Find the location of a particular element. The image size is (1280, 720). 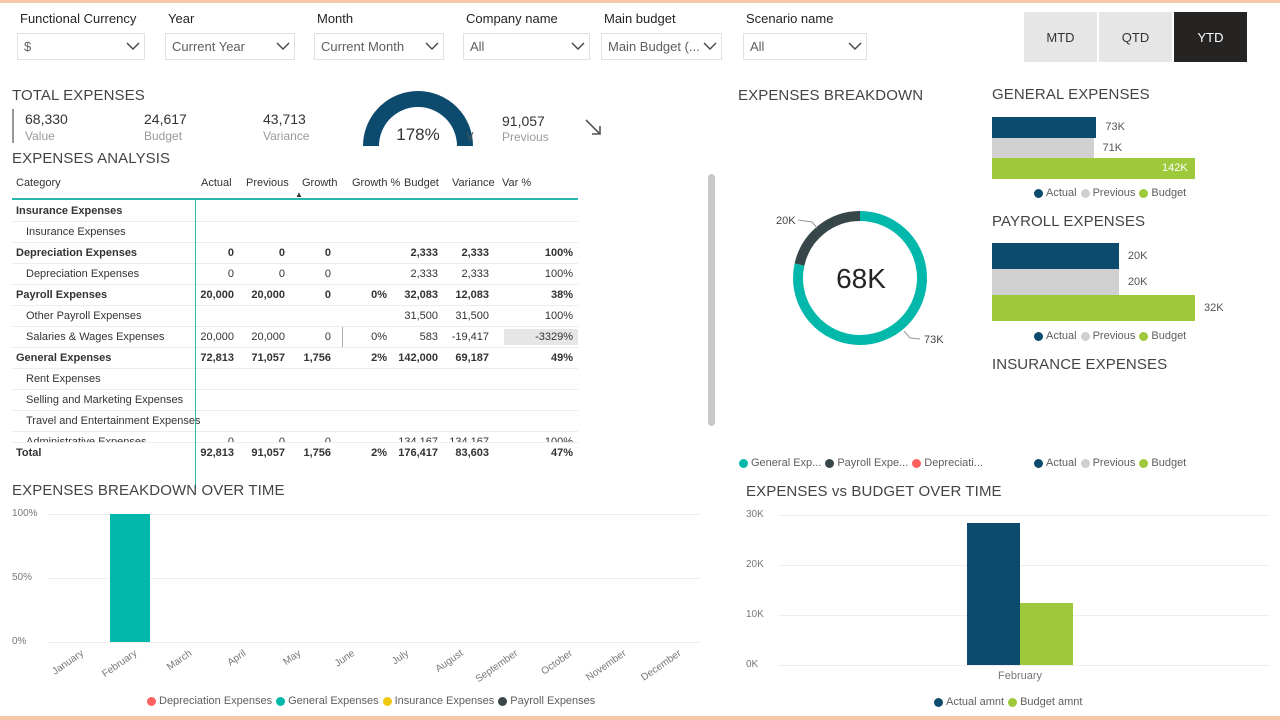

table-row: Other Payroll Expenses 31,500 31,500 100% is located at coordinates (295, 316).